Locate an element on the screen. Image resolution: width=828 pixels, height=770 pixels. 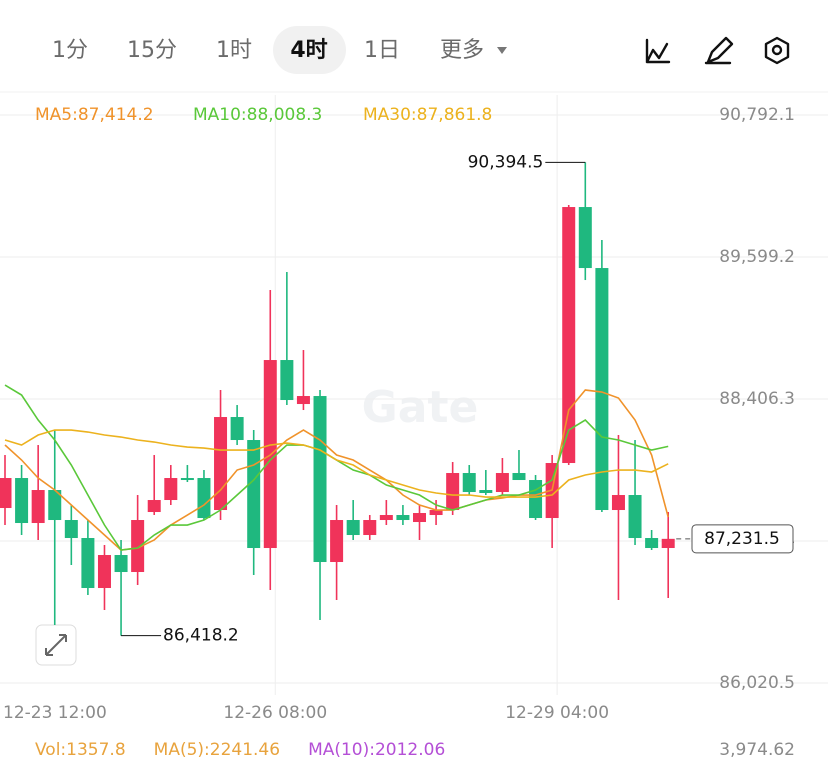
ma-legend: MA5:87,414.2 is located at coordinates (94, 115).